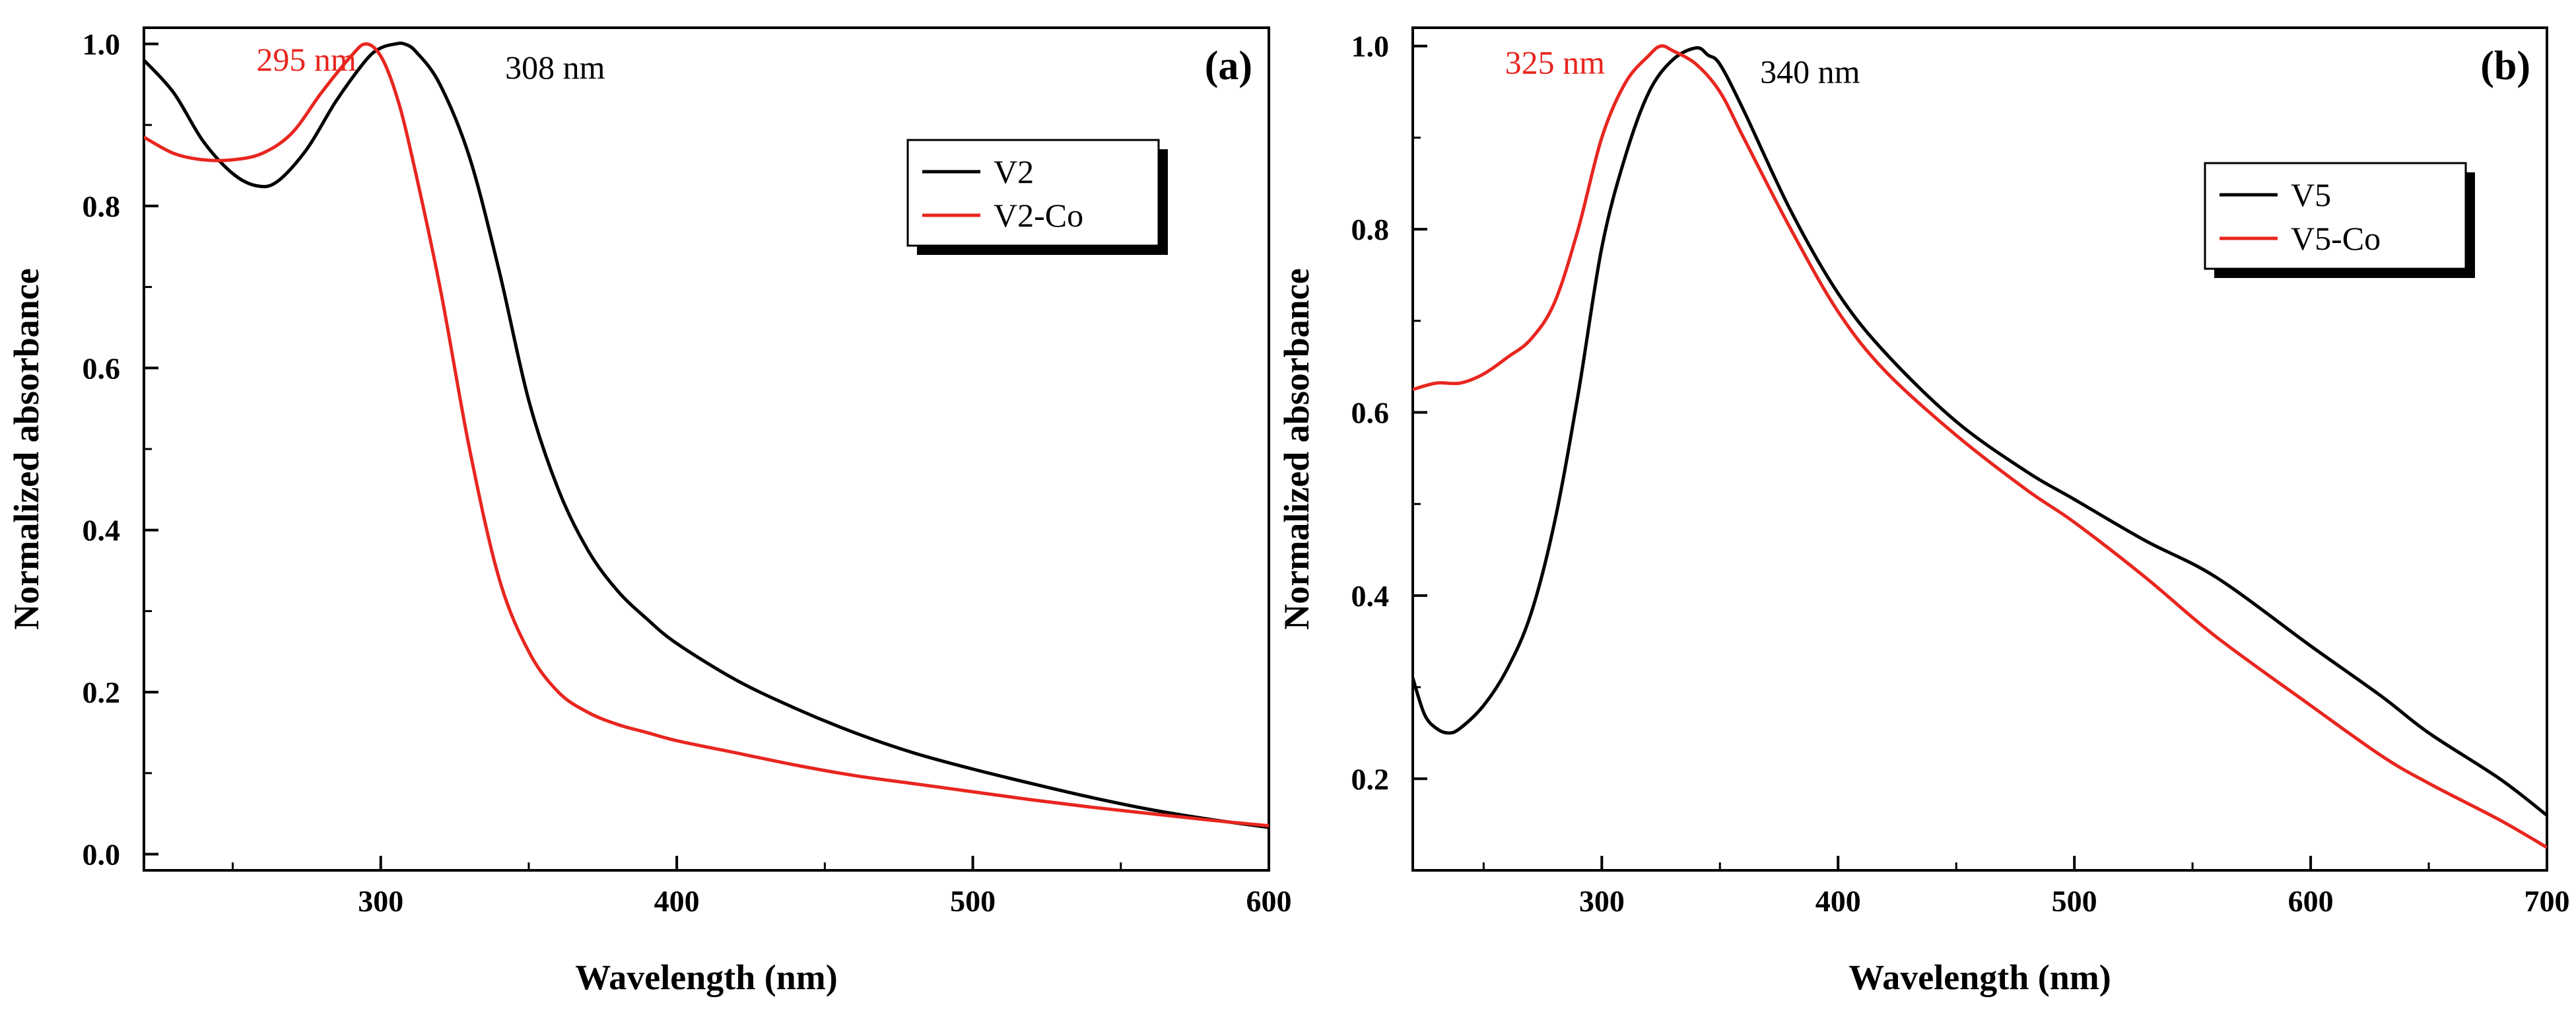 Image resolution: width=2576 pixels, height=1011 pixels. I want to click on peak-annotation: 308 nm, so click(555, 67).